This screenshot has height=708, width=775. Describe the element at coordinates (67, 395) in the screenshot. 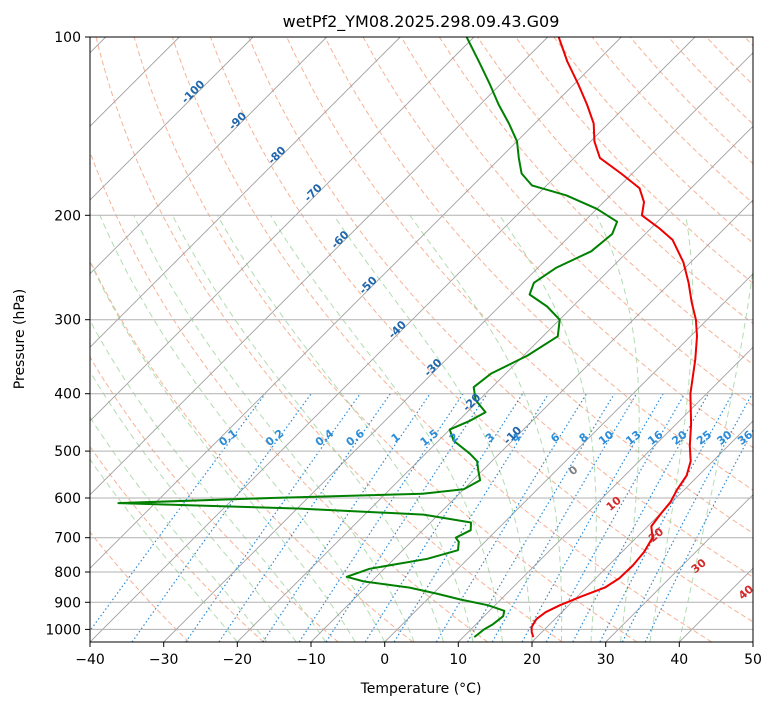

I see `y-tick-label: 400` at that location.